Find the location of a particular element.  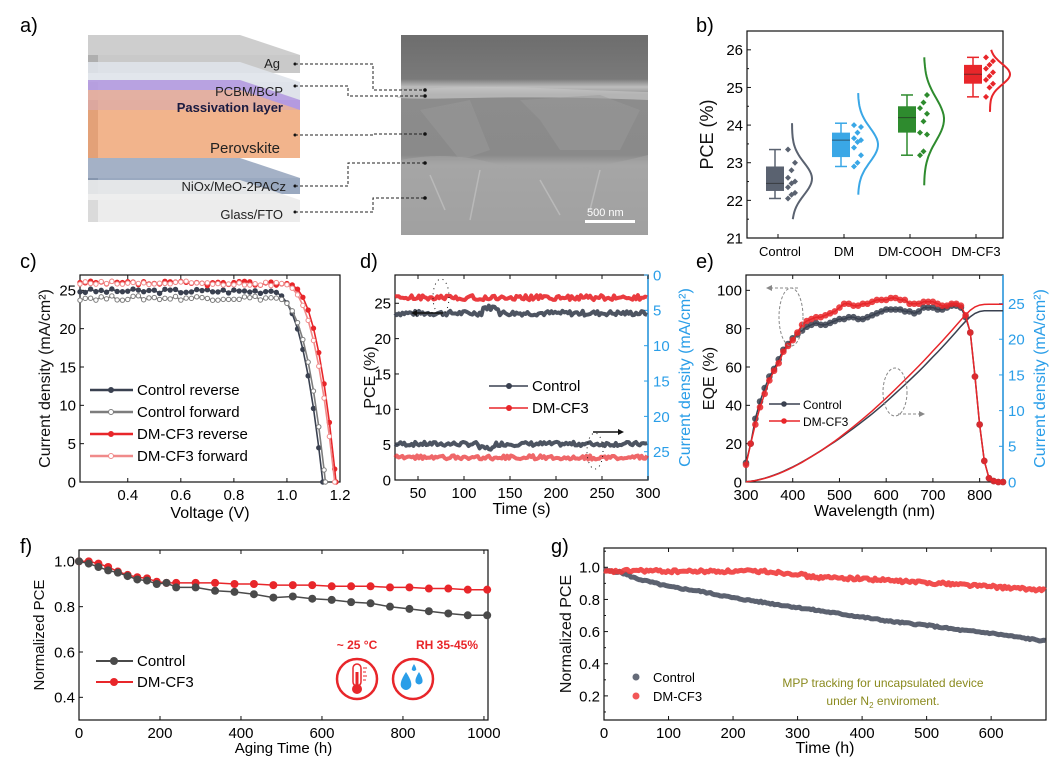

plot-frame is located at coordinates (210, 378).